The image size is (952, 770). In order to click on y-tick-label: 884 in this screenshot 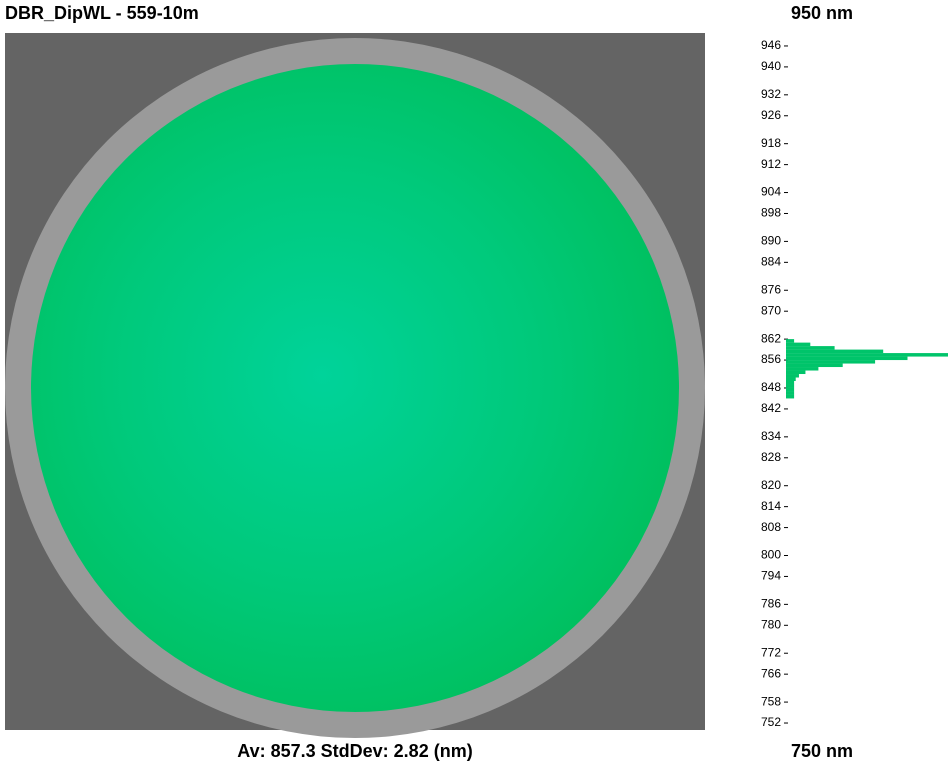, I will do `click(771, 262)`.